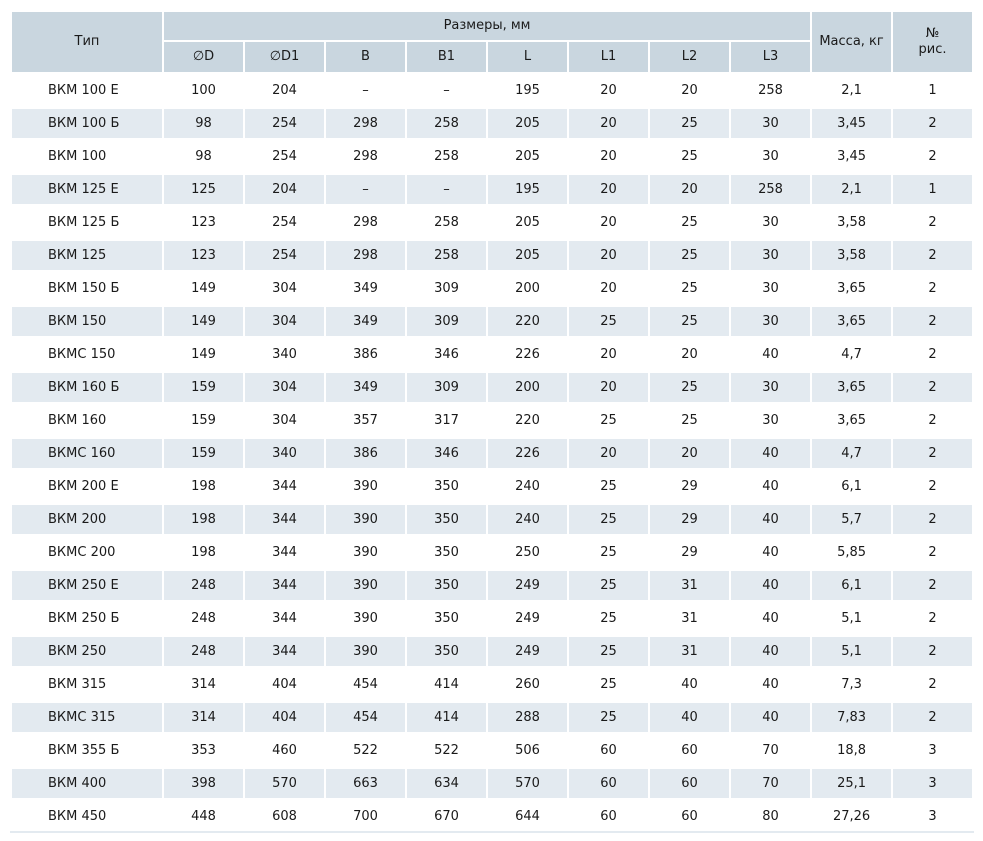 This screenshot has height=841, width=983. What do you see at coordinates (492, 452) in the screenshot?
I see `table-row: ВКМС 160 159 340 386 346 226 20 20 40 4,7 2` at bounding box center [492, 452].